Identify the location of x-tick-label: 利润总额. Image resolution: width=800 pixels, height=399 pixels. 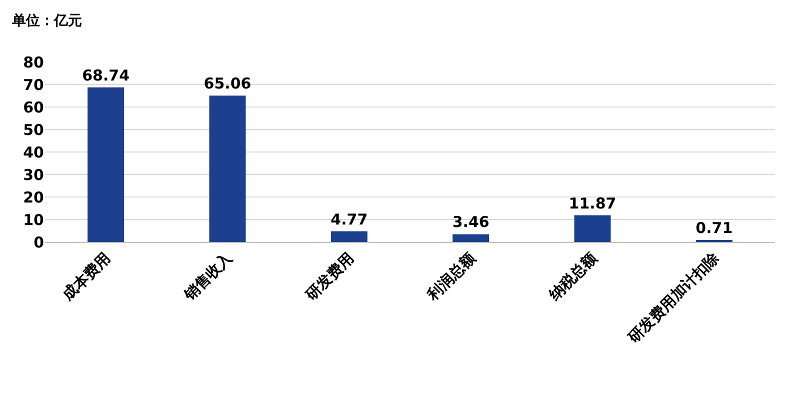
(451, 276).